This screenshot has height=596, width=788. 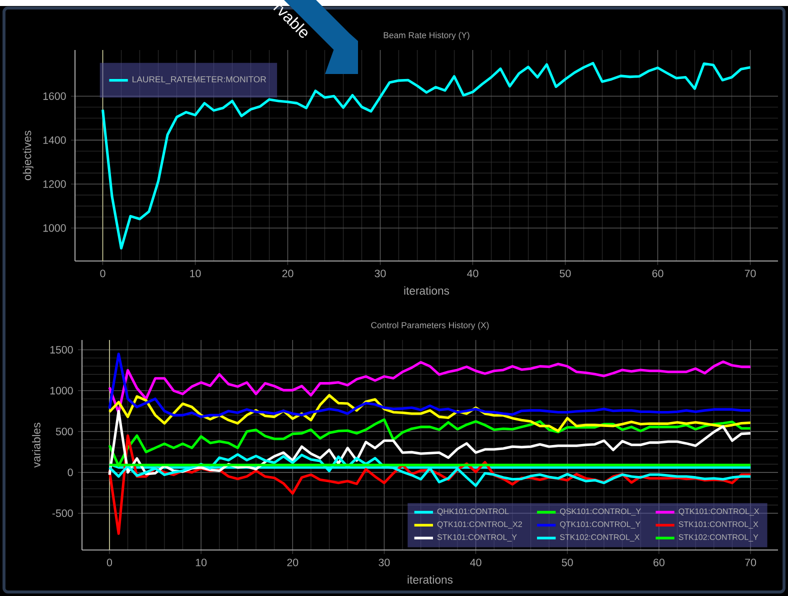 What do you see at coordinates (473, 512) in the screenshot?
I see `legend-label: QHK101:CONTROL` at bounding box center [473, 512].